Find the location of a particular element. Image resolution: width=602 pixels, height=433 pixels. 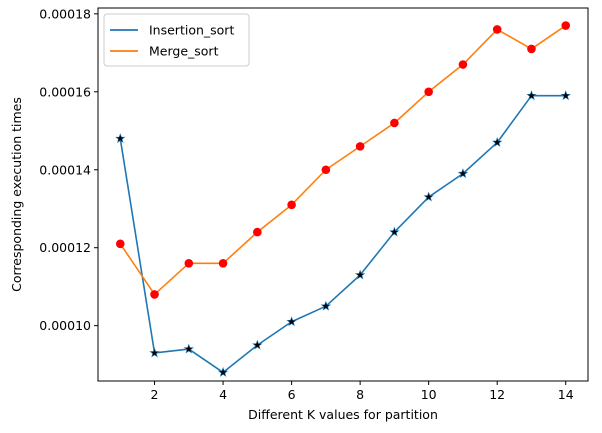

y-tick-label: 0.00018 is located at coordinates (65, 13).